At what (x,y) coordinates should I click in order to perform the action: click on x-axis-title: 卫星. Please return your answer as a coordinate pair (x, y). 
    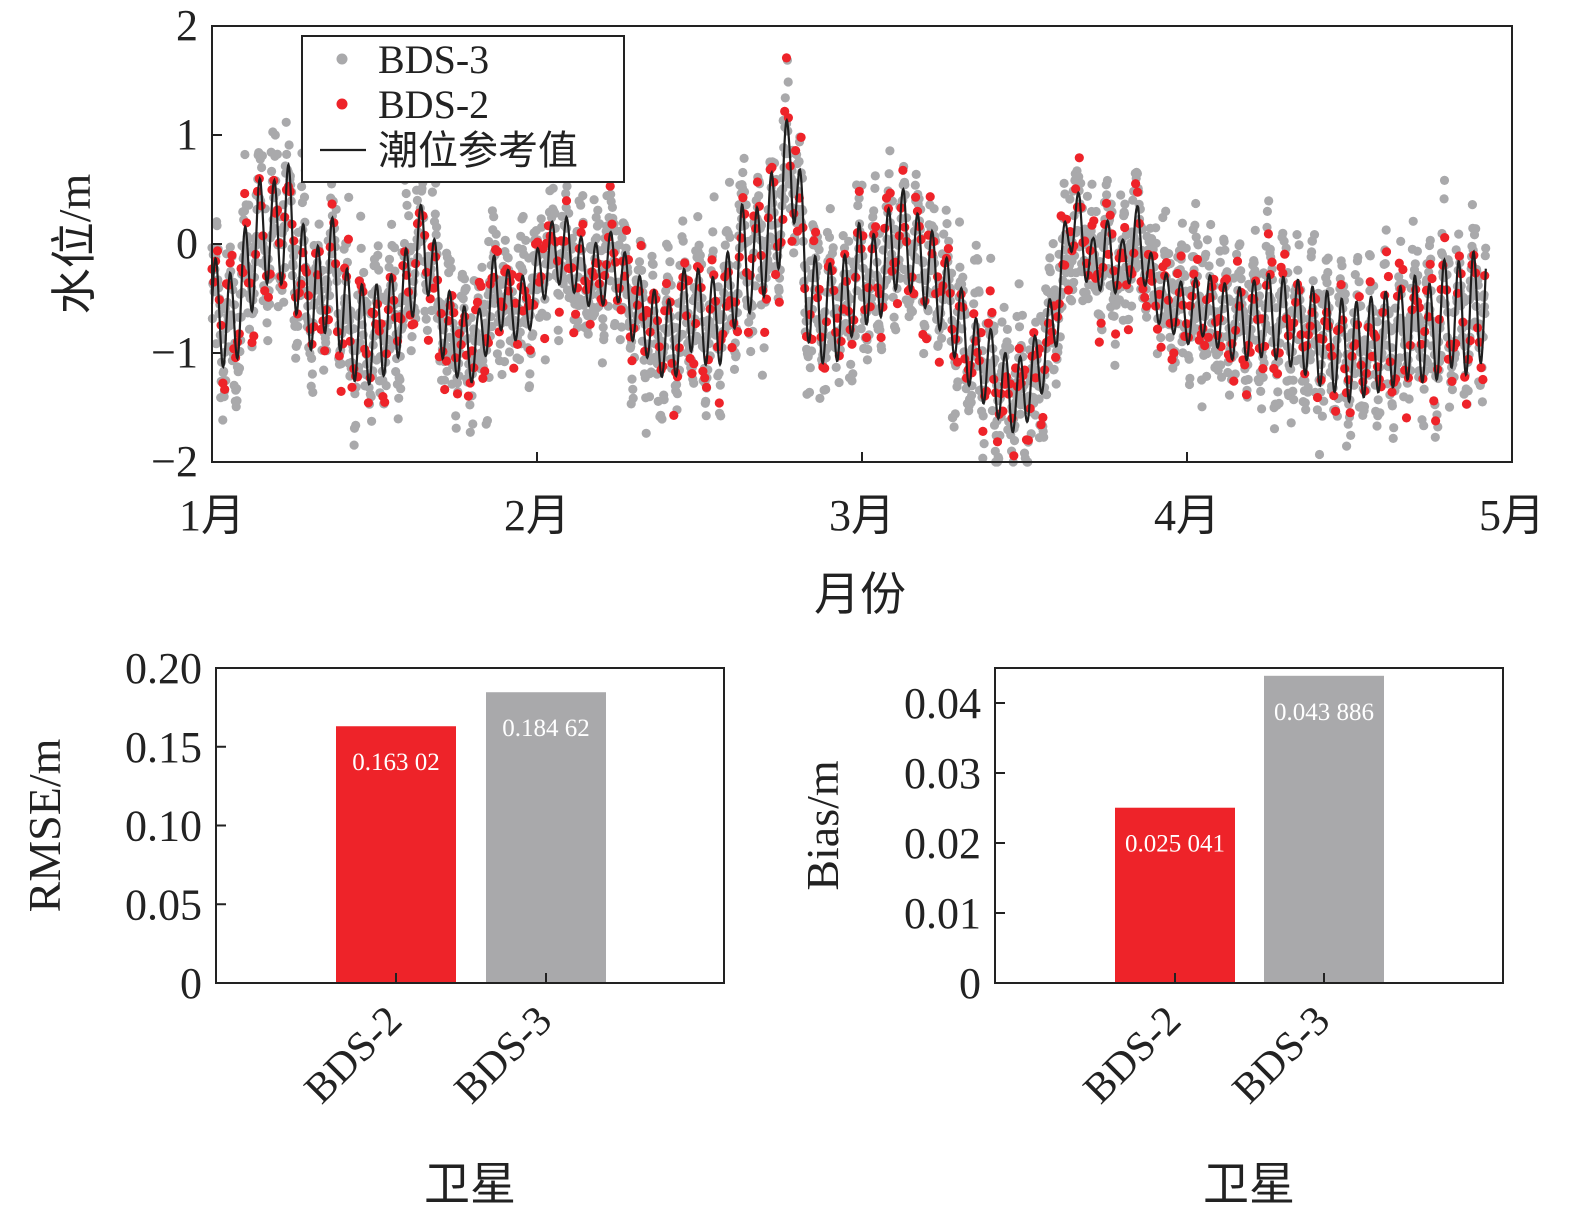
    Looking at the image, I should click on (470, 1184).